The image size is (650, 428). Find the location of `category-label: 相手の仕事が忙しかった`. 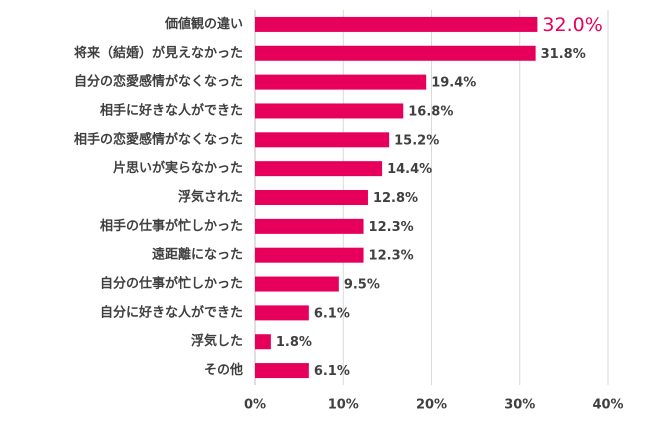

category-label: 相手の仕事が忙しかった is located at coordinates (171, 226).